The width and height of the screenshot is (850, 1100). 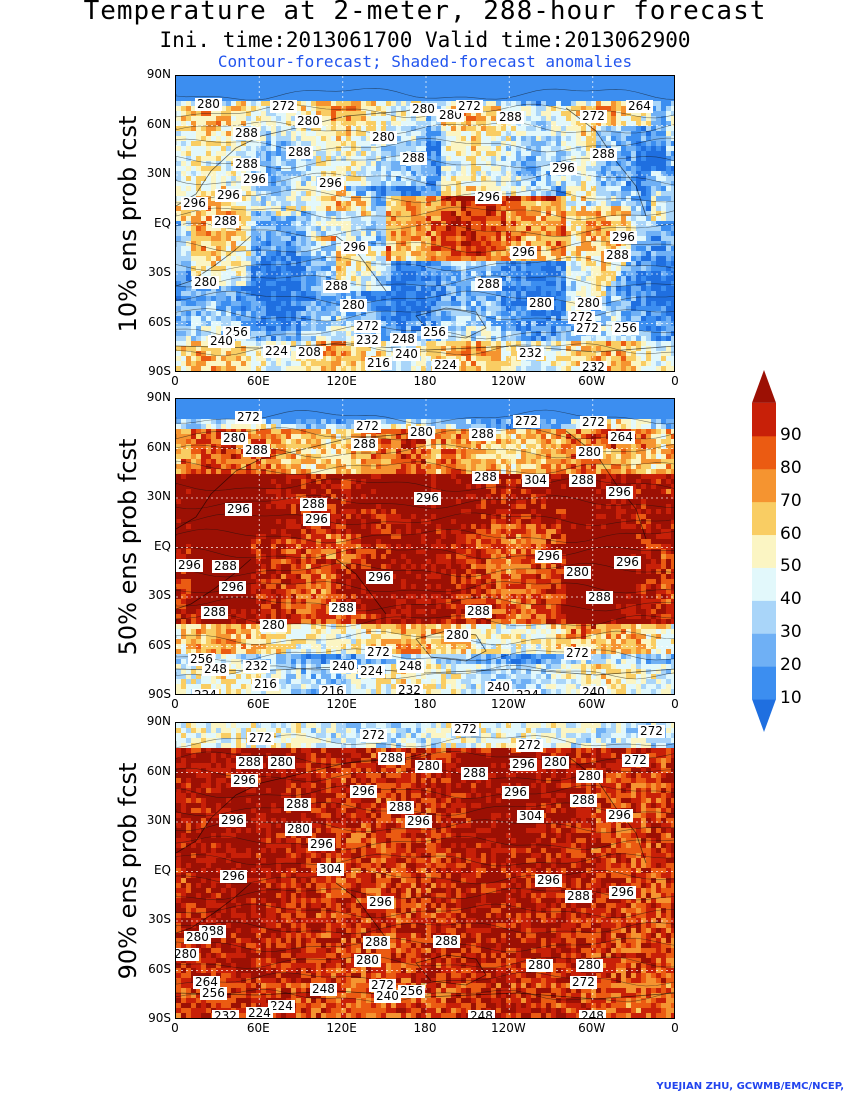 What do you see at coordinates (791, 533) in the screenshot?
I see `colorbar-level-label: 60` at bounding box center [791, 533].